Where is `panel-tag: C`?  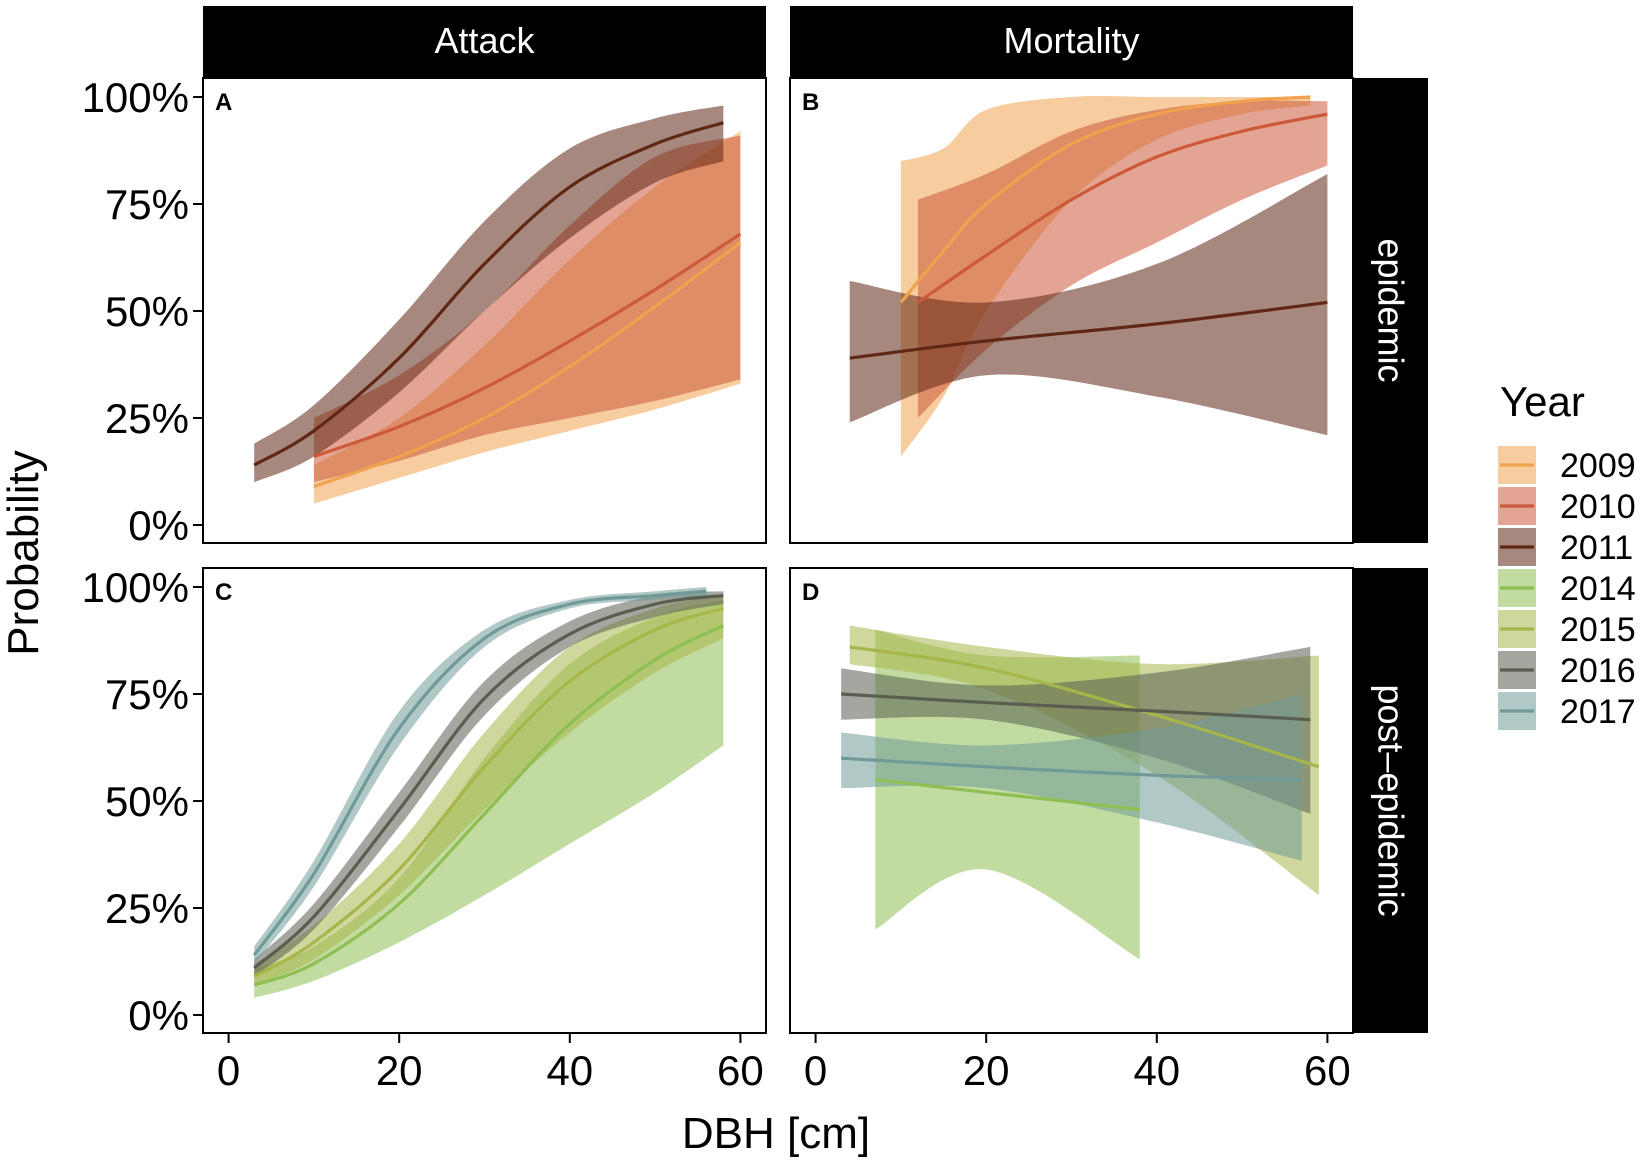
panel-tag: C is located at coordinates (223, 592).